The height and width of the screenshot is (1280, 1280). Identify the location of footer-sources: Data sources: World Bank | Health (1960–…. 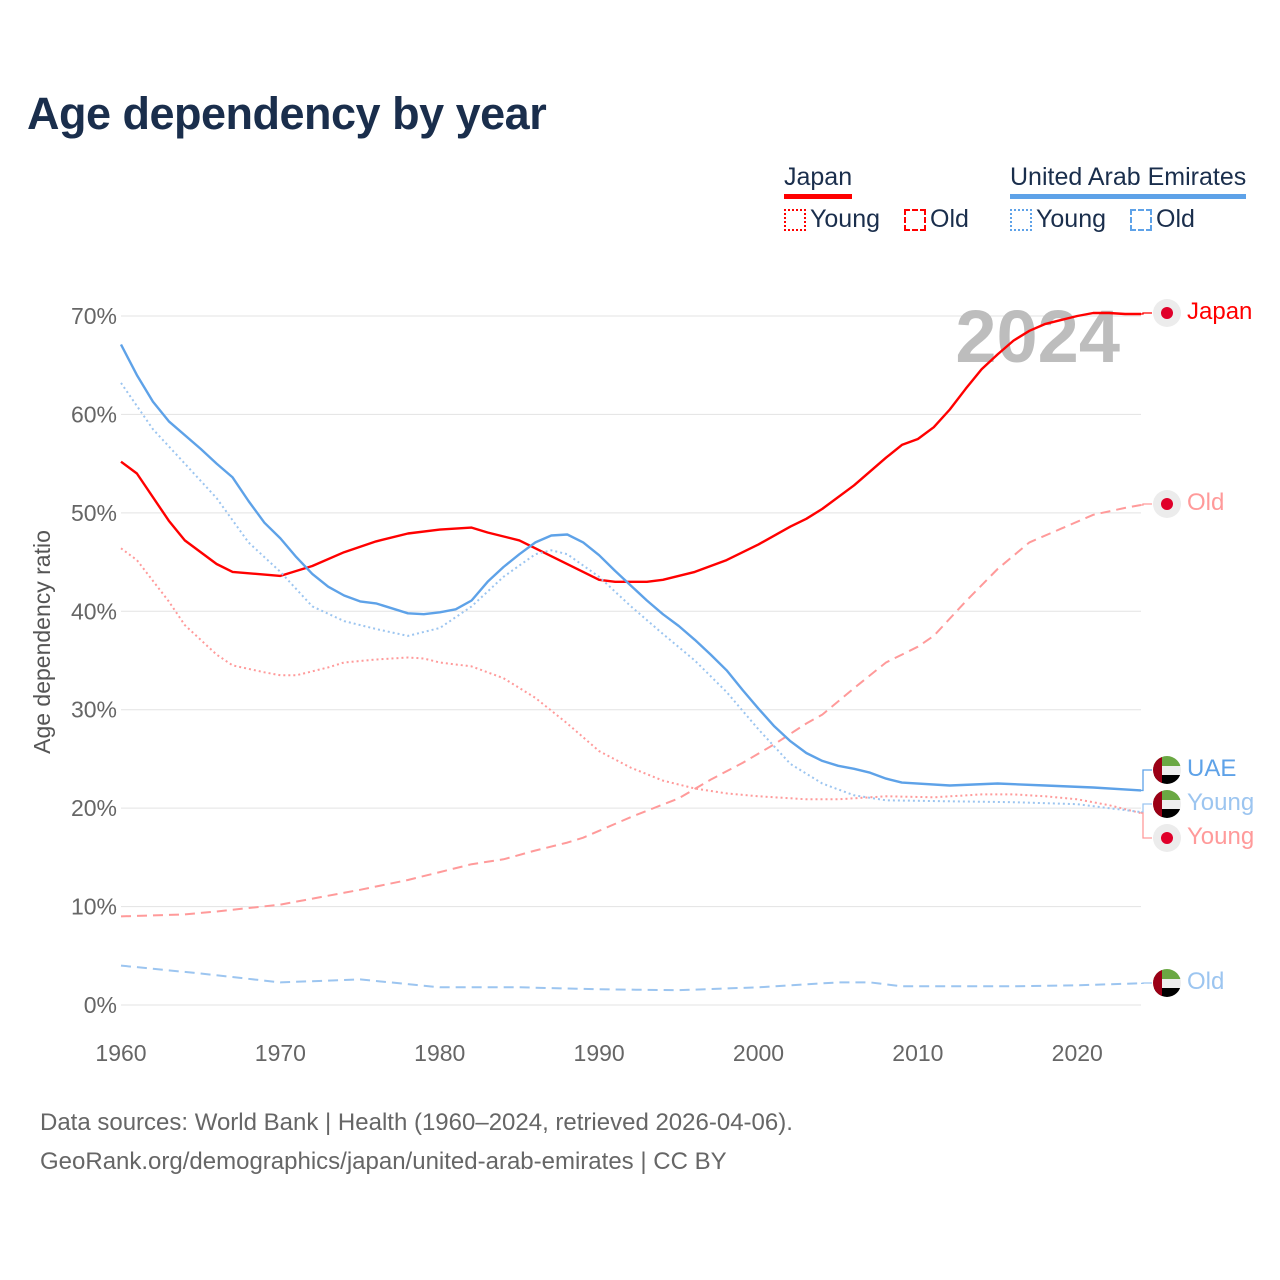
(416, 1122).